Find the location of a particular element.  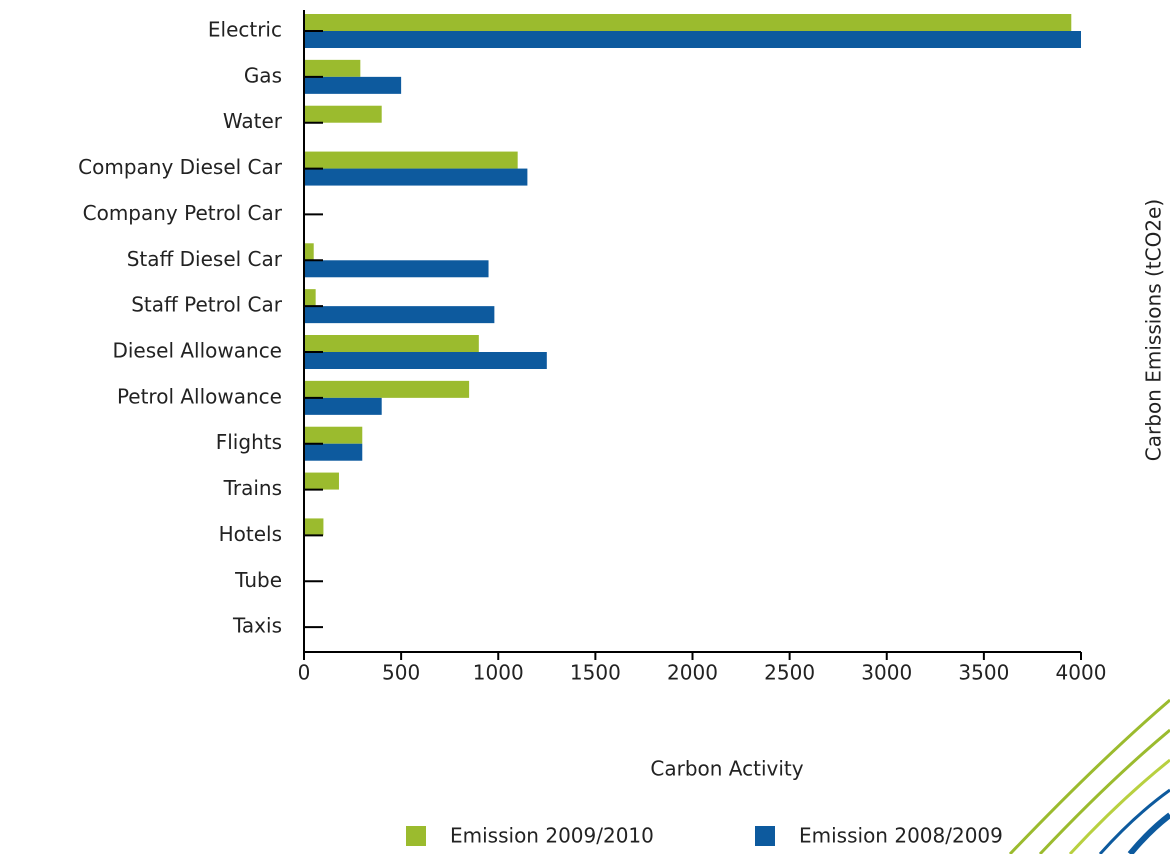

y-tick-label: Taxis is located at coordinates (257, 626).